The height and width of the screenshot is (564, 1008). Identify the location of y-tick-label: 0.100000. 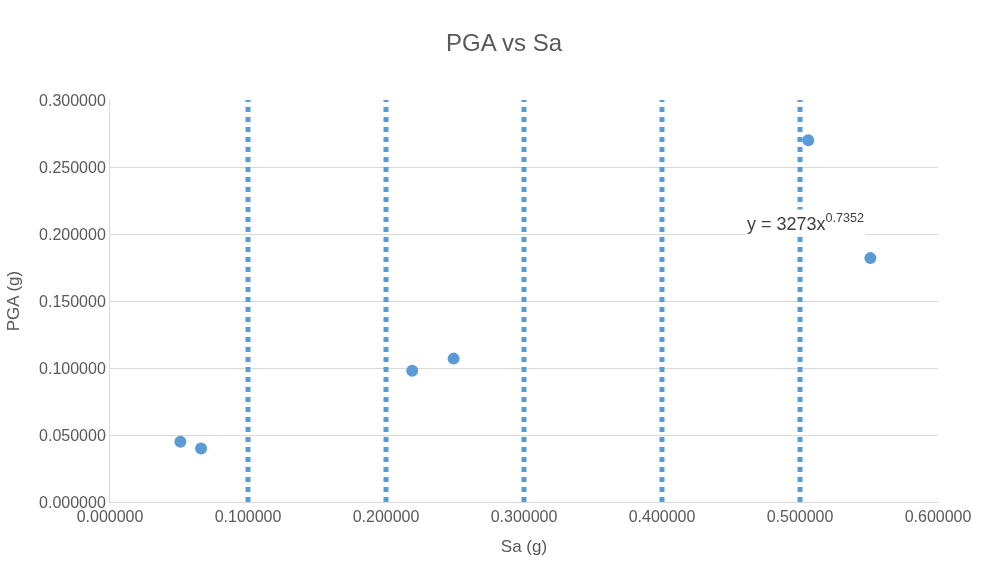
(72, 368).